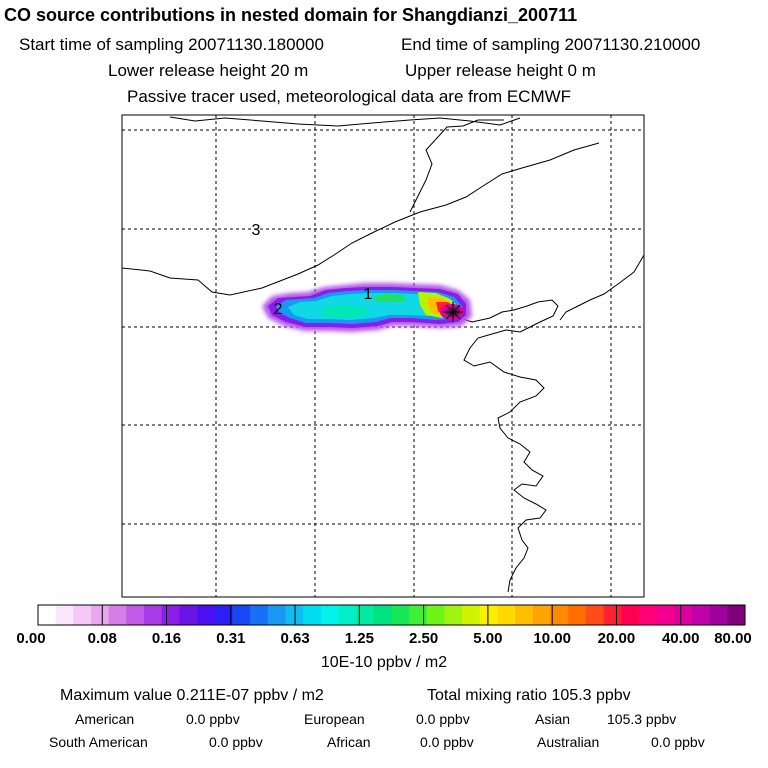  I want to click on colorbar-tick-label: 5.00, so click(488, 638).